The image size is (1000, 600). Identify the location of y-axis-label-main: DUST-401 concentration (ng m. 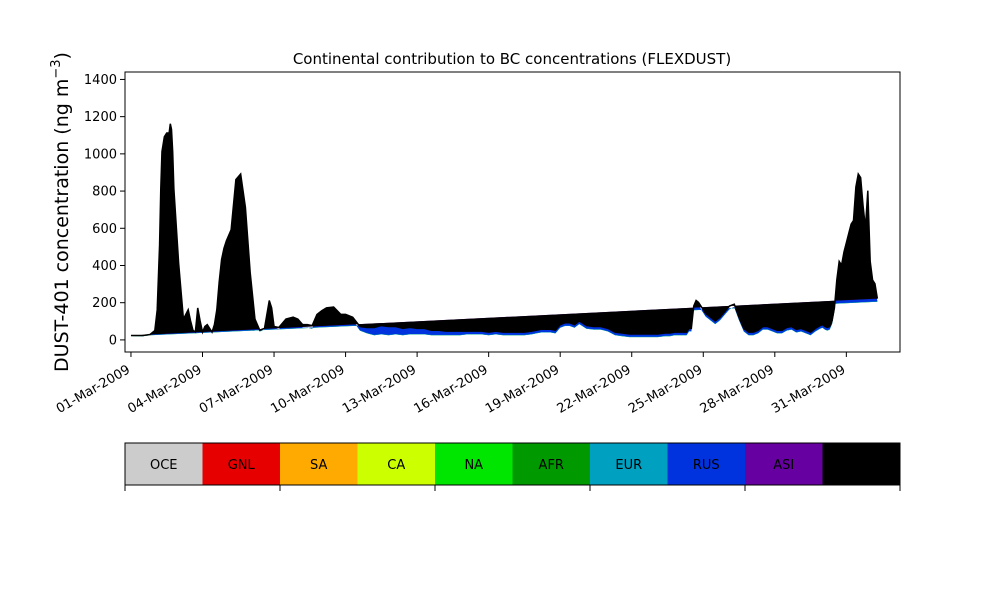
(62, 225).